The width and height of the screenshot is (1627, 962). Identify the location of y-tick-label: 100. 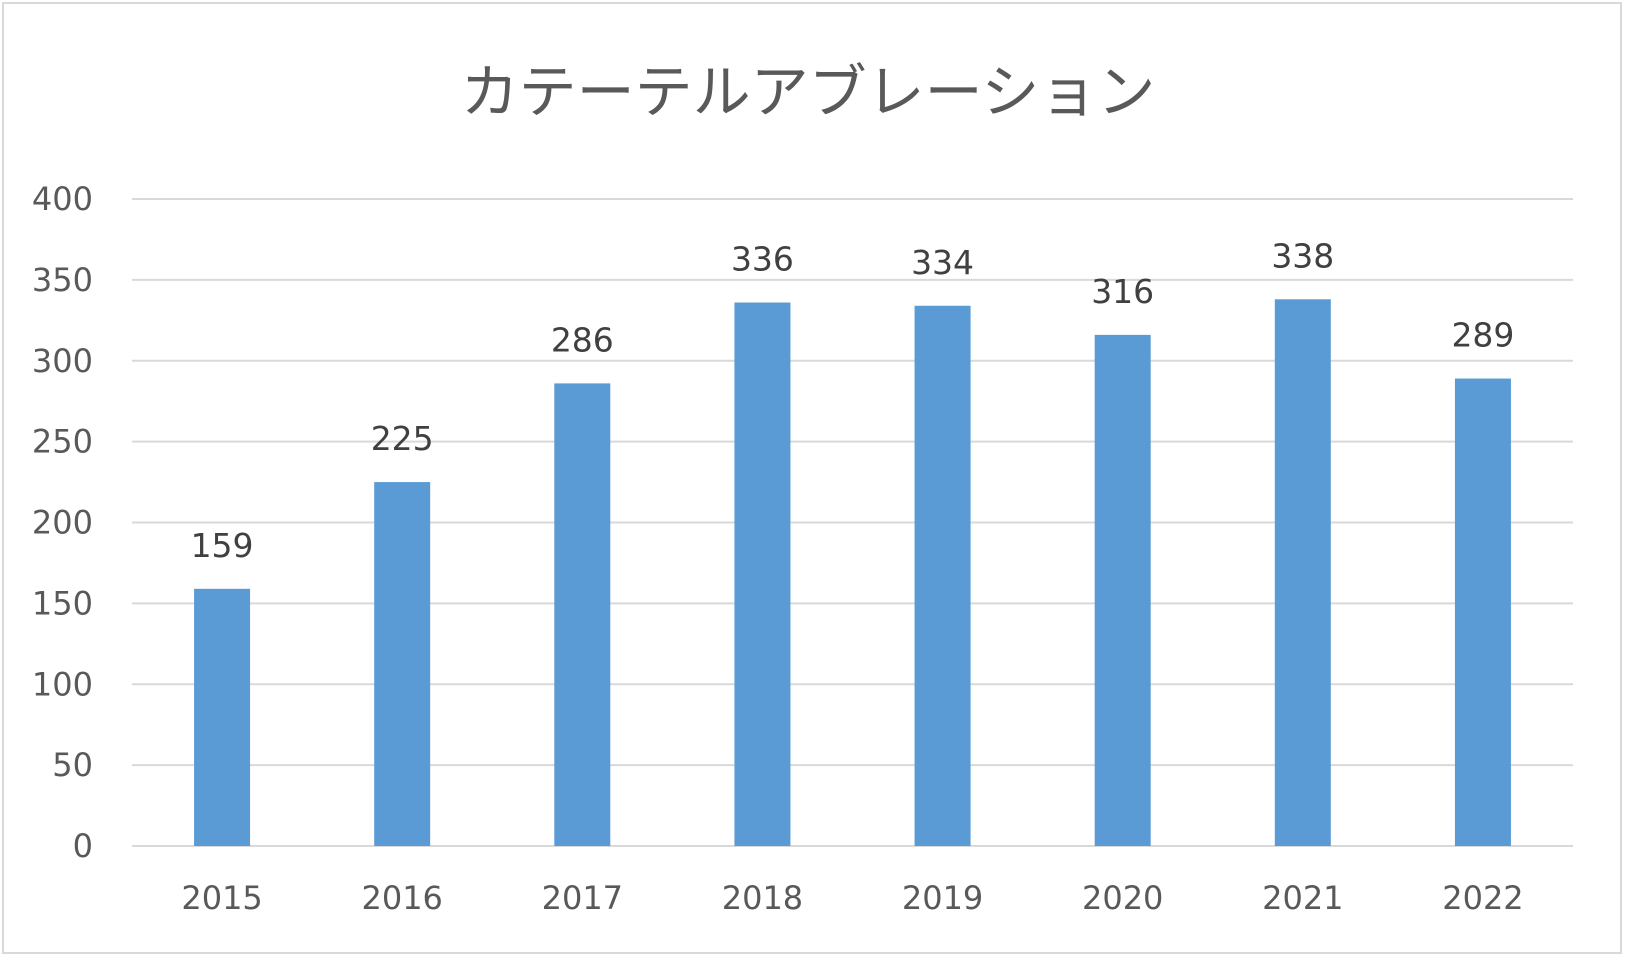
(62, 684).